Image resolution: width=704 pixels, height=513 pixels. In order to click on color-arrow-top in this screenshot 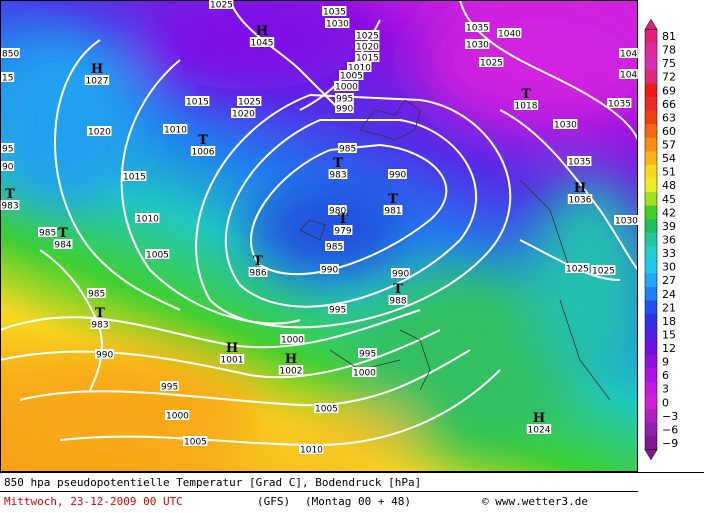, I will do `click(651, 24)`.